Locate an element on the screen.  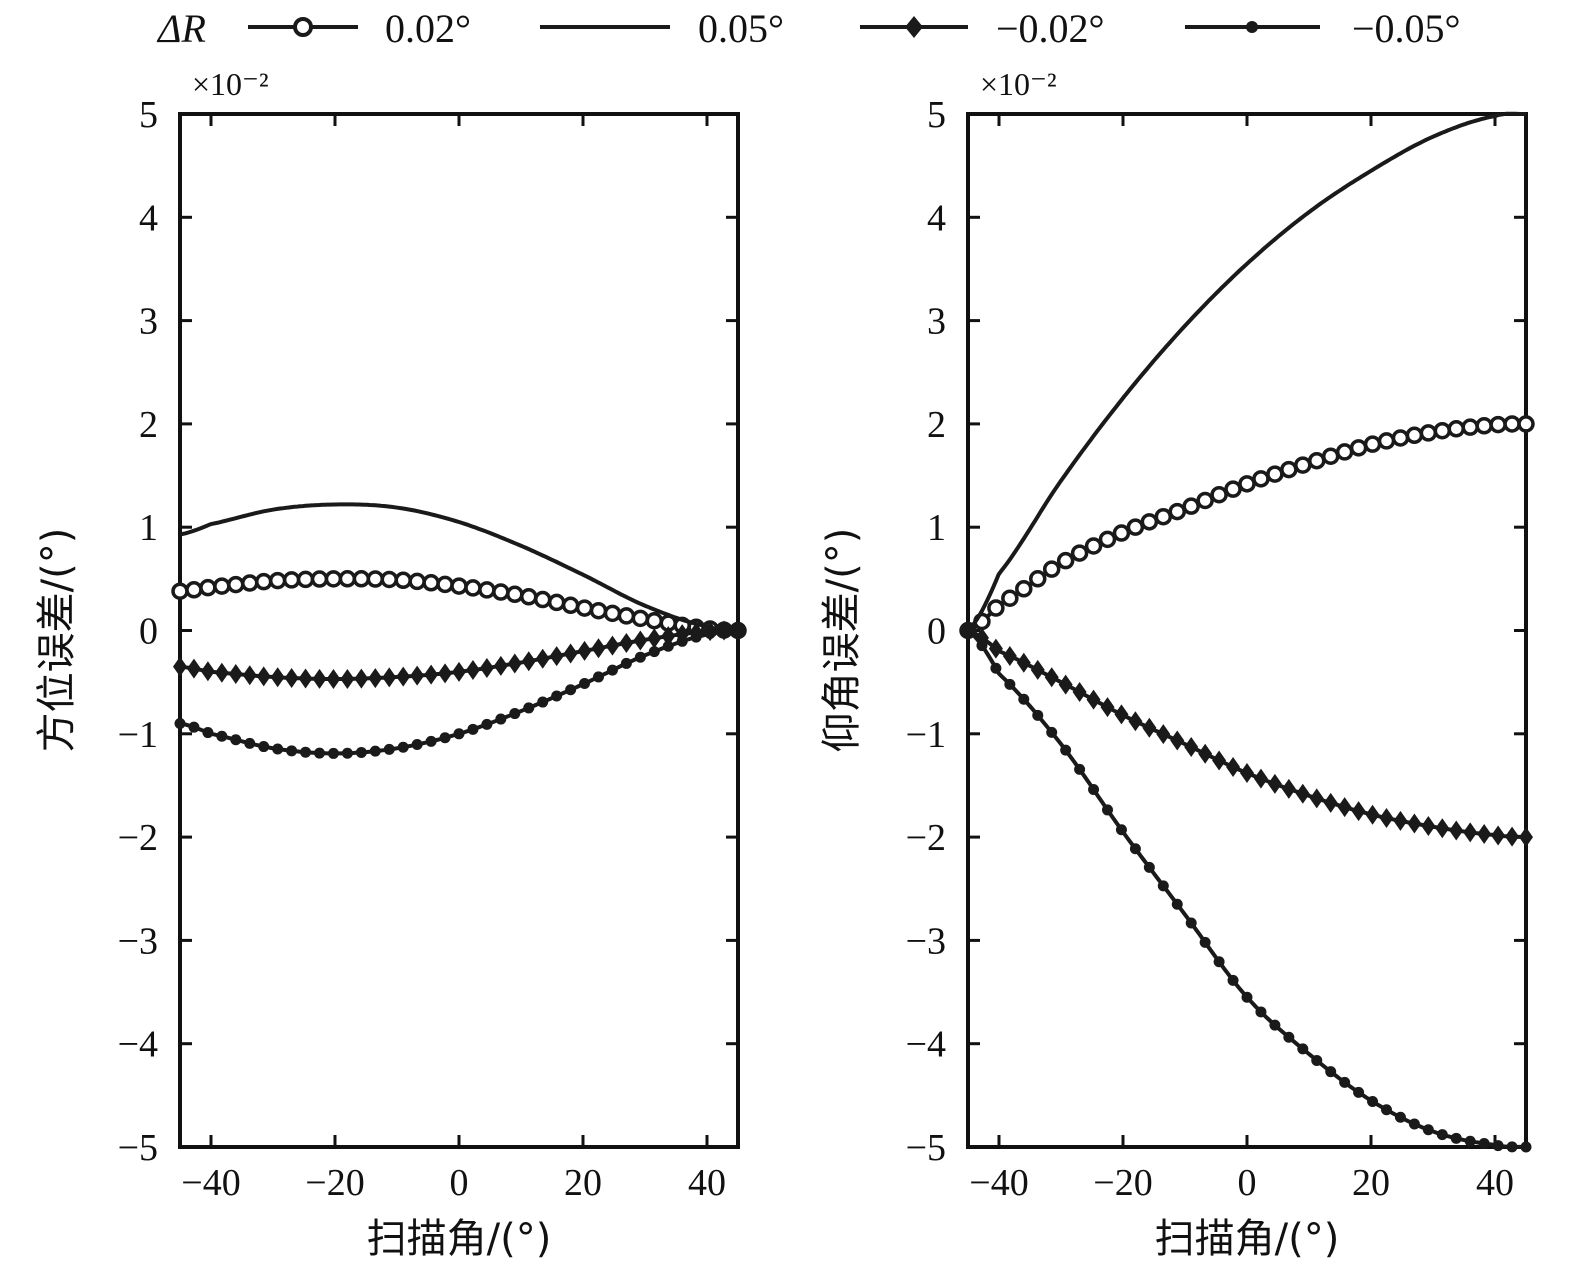
y-tick-label: 5 is located at coordinates (148, 115).